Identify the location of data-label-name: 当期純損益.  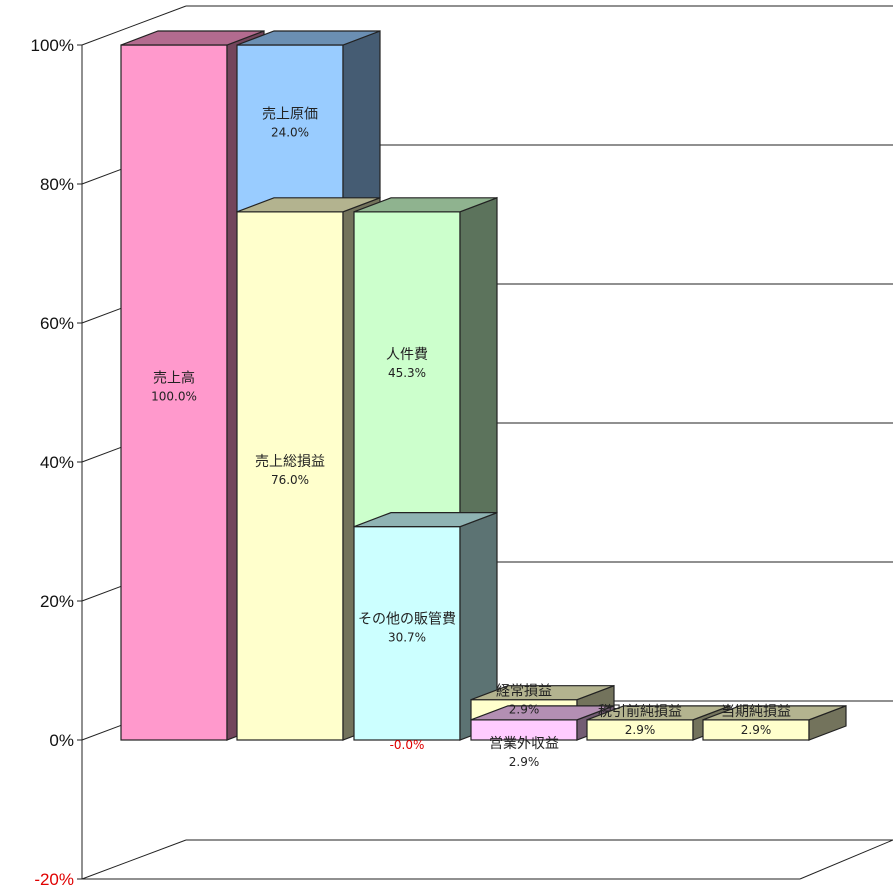
(756, 712).